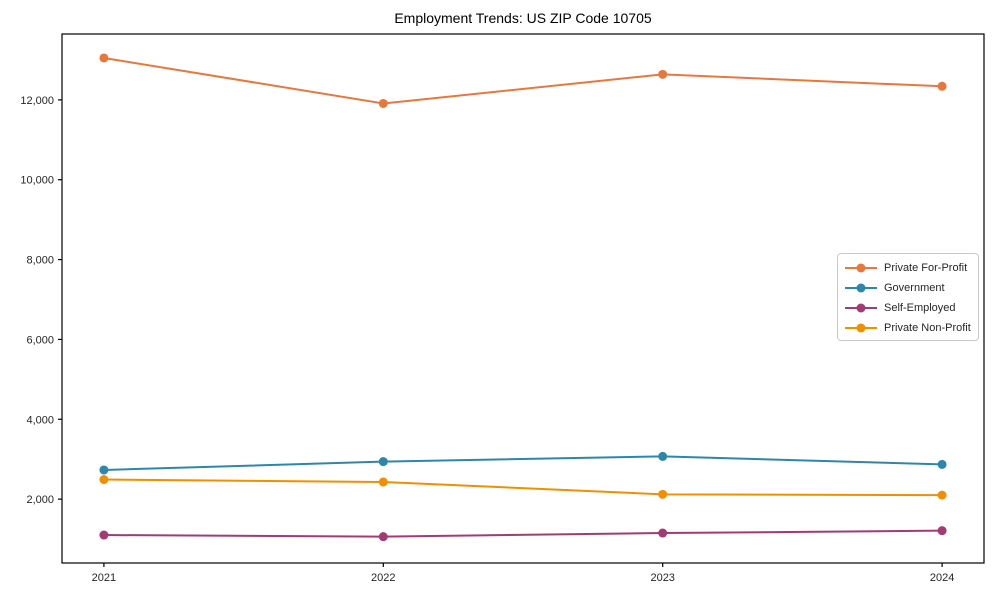 This screenshot has height=600, width=1000. What do you see at coordinates (523, 487) in the screenshot?
I see `series-line-private-non-profit` at bounding box center [523, 487].